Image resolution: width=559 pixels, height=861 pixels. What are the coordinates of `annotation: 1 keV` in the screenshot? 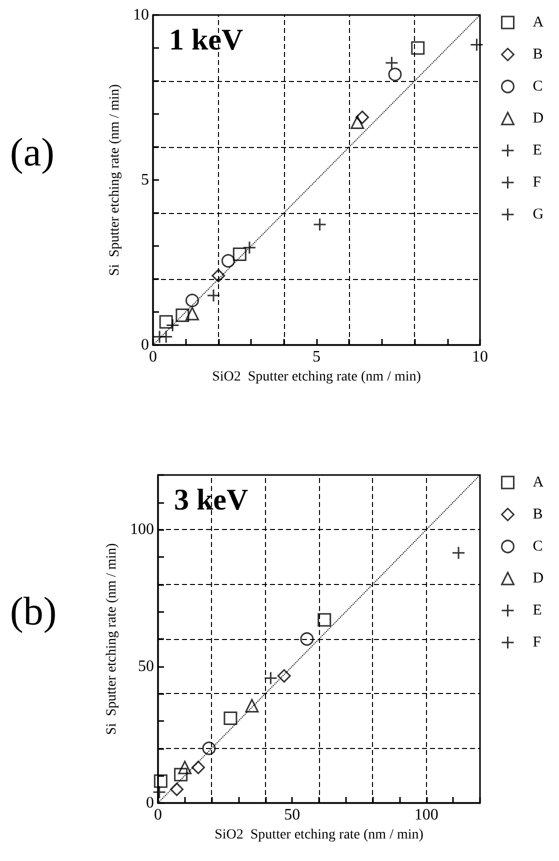 It's located at (206, 40).